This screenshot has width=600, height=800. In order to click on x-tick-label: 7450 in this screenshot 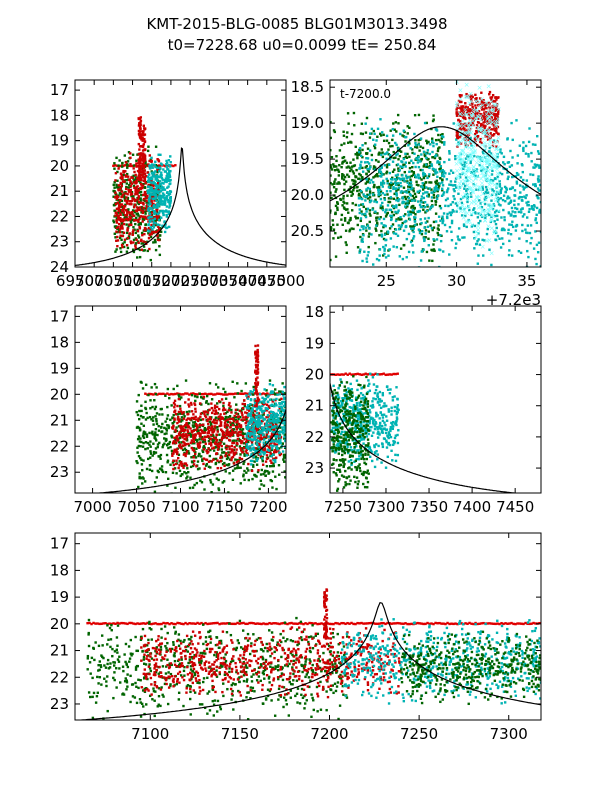, I will do `click(267, 281)`.